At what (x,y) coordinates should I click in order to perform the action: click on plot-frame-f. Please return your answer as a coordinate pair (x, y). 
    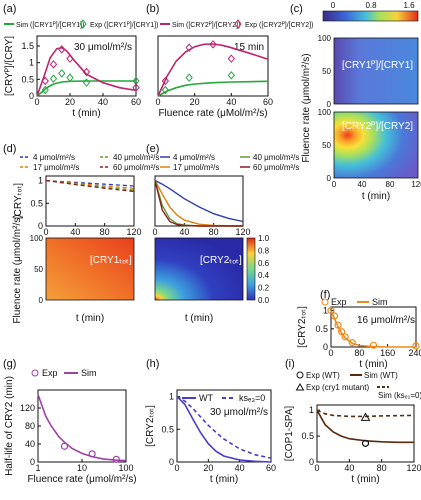
    Looking at the image, I should click on (373, 327).